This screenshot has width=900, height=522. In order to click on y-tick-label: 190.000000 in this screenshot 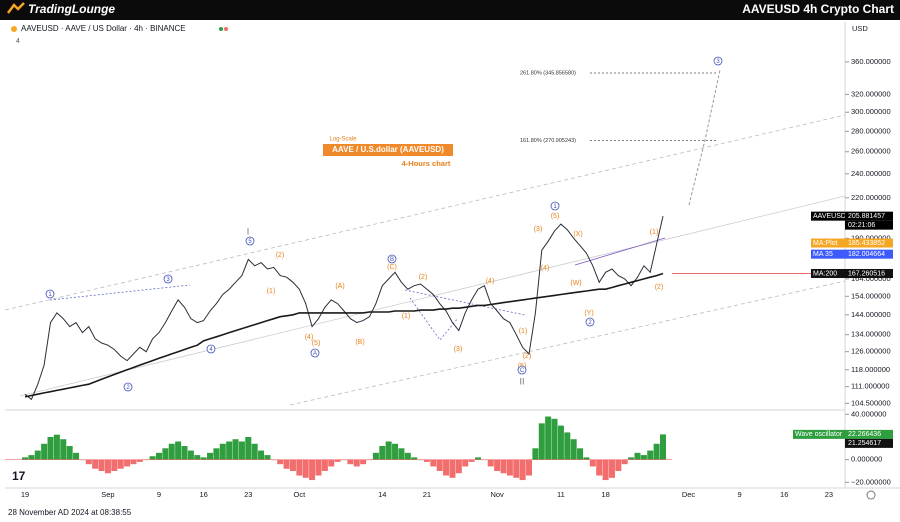, I will do `click(871, 237)`.